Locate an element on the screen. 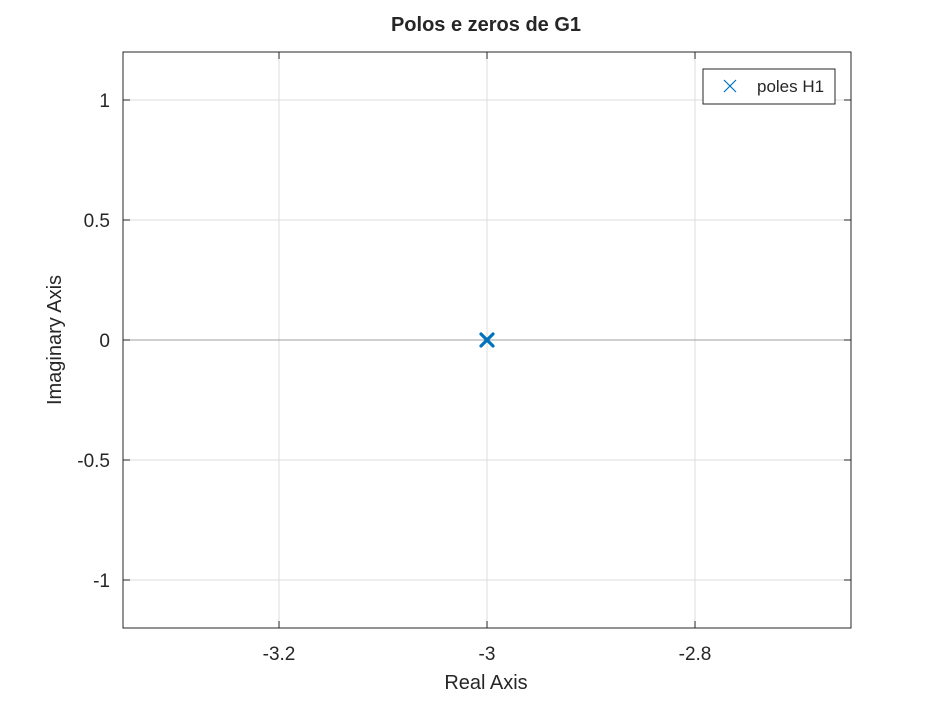 The width and height of the screenshot is (941, 710). legend-box is located at coordinates (769, 86).